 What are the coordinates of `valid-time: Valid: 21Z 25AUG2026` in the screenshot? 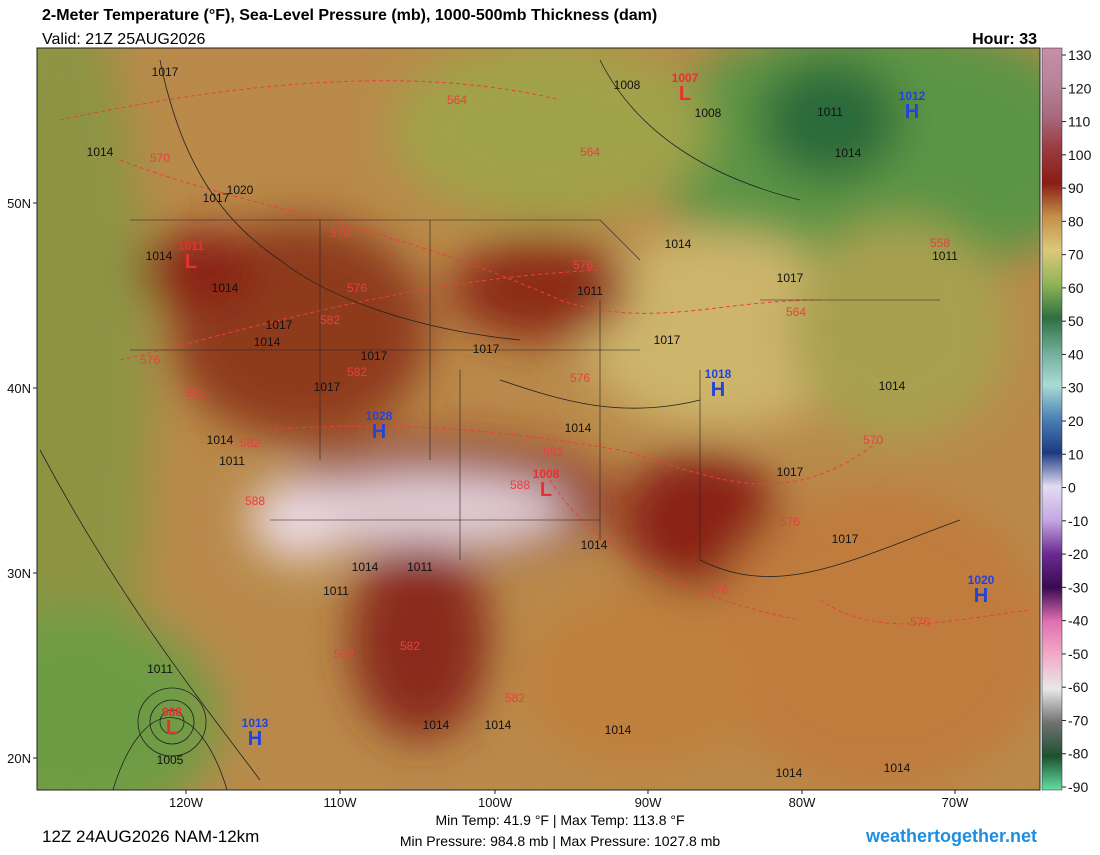 It's located at (123, 39).